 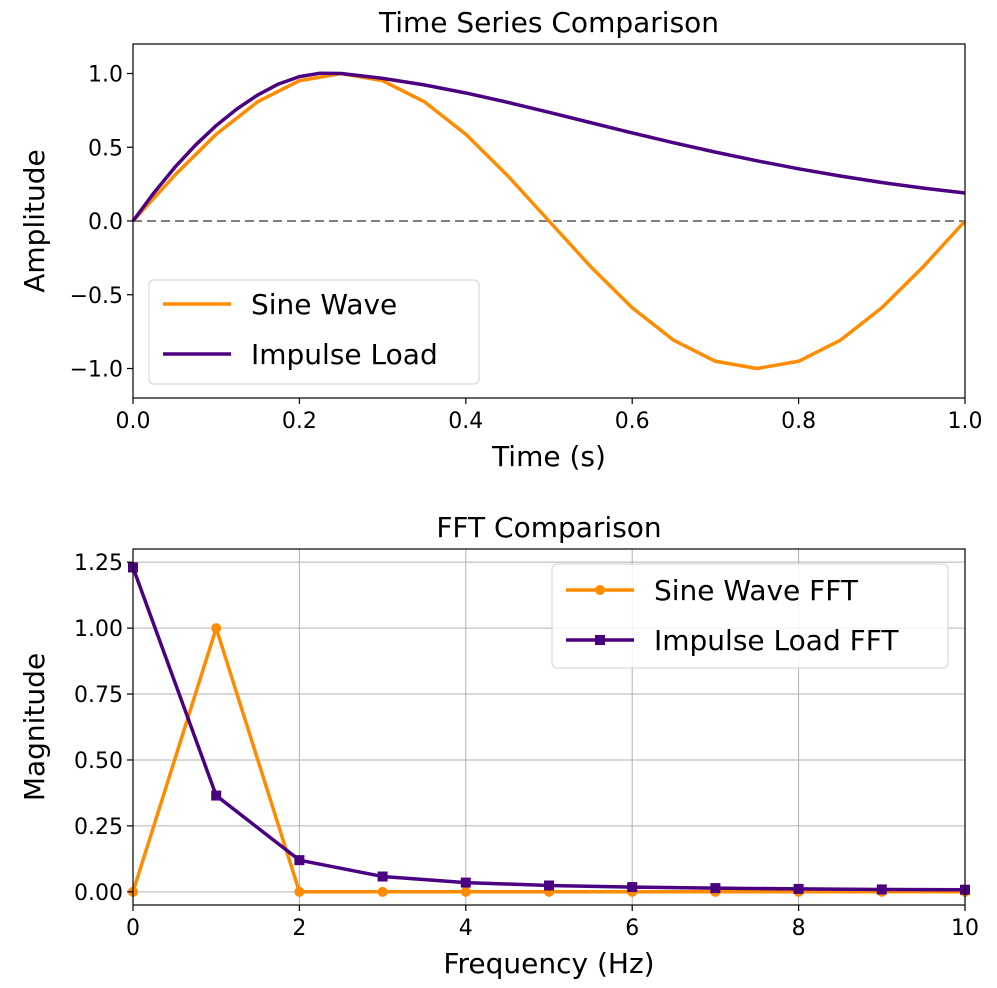 I want to click on fft-y-tick-label-1: 0.25, so click(x=98, y=827).